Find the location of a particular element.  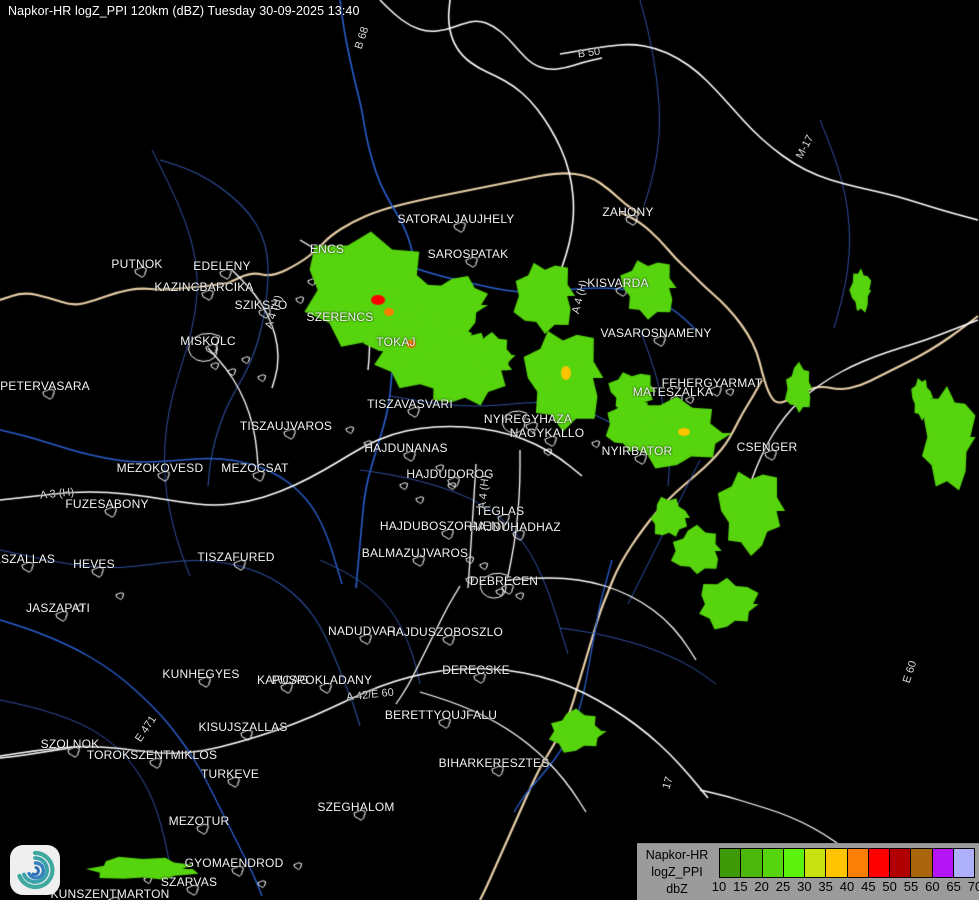

city-label: GYOMAENDROD is located at coordinates (234, 863).